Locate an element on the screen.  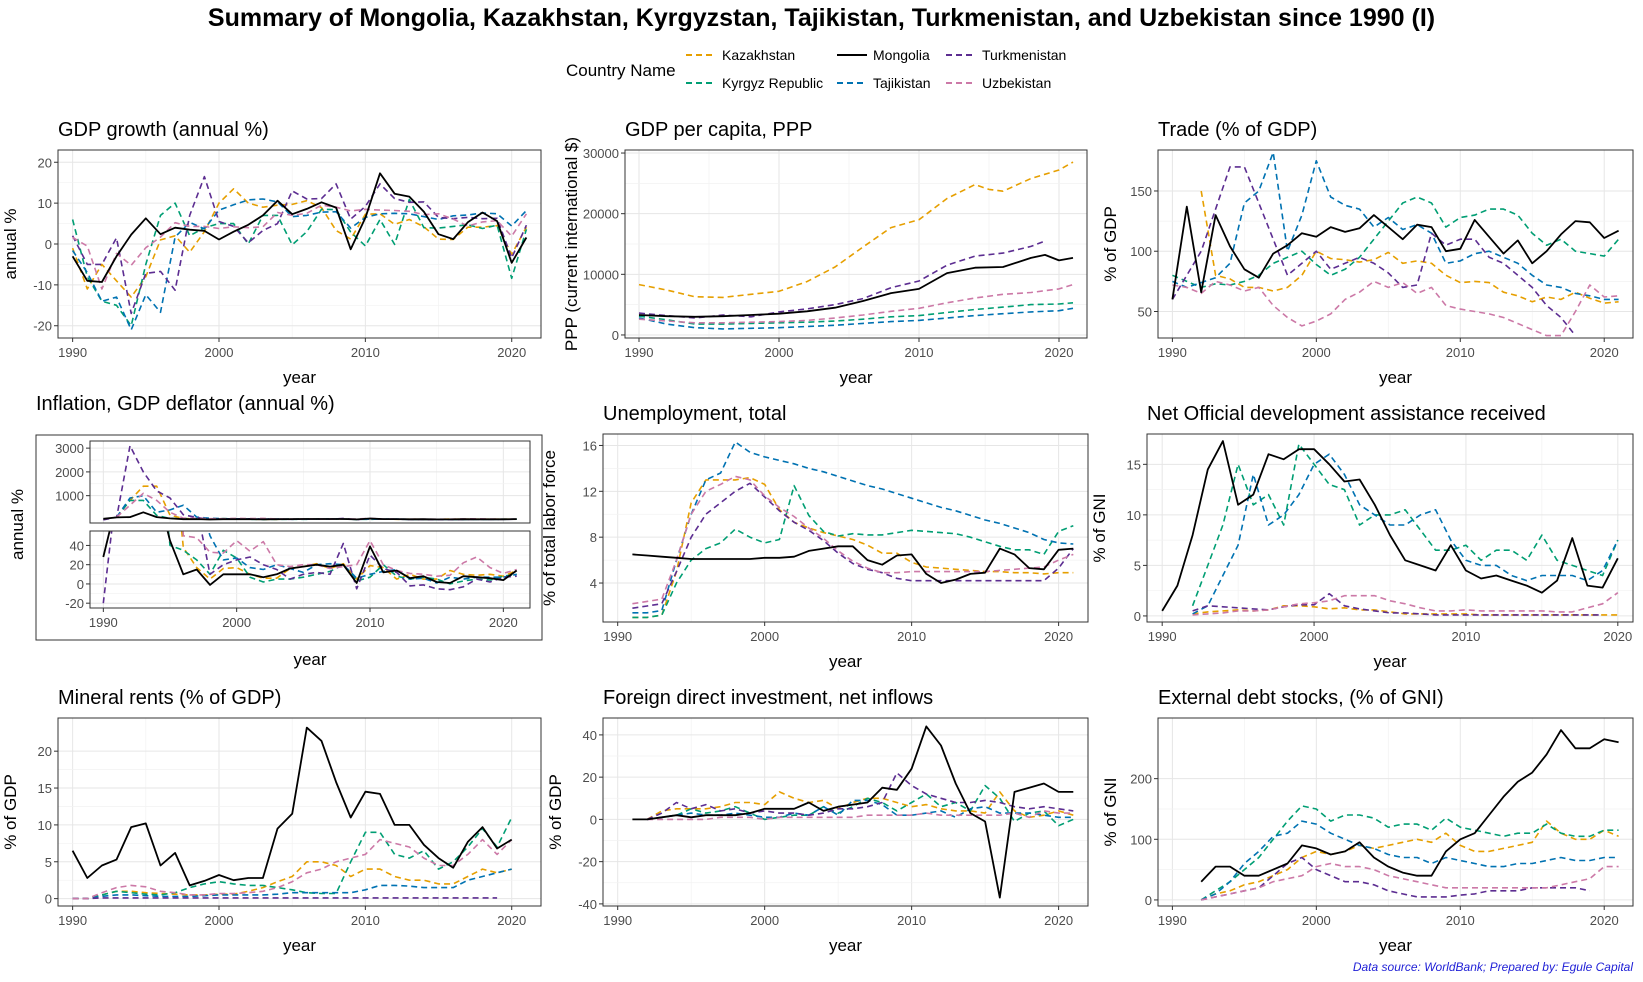
panel-gdp-growth-annual: -20 -10 0 10 20 1990 2000 2010 2020 is located at coordinates (287, 254).